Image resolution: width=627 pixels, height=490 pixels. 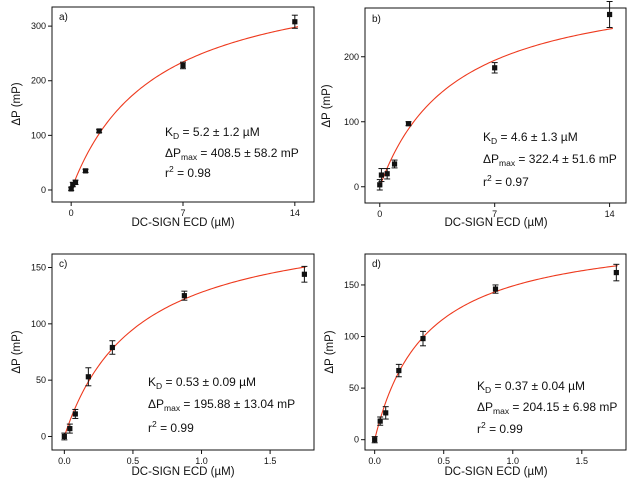 I want to click on kd-annotation: KD = 0.37 ± 0.04 µM, so click(x=531, y=387).